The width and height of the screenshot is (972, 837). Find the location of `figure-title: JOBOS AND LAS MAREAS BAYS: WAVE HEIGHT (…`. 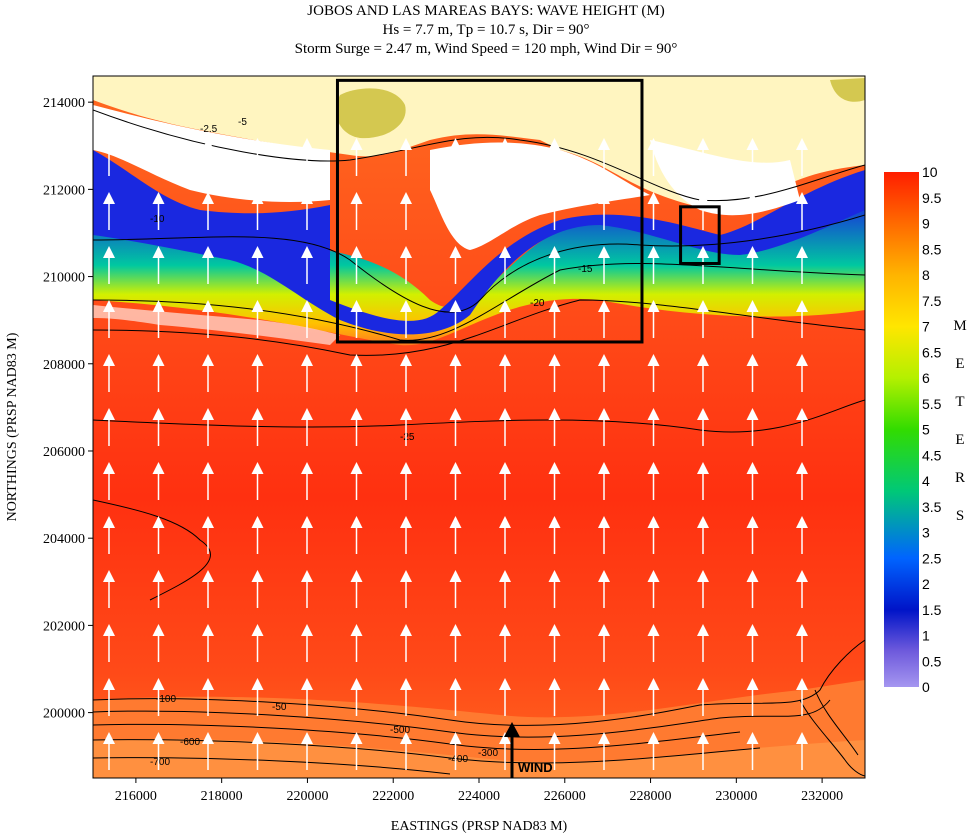

figure-title: JOBOS AND LAS MAREAS BAYS: WAVE HEIGHT (… is located at coordinates (486, 30).